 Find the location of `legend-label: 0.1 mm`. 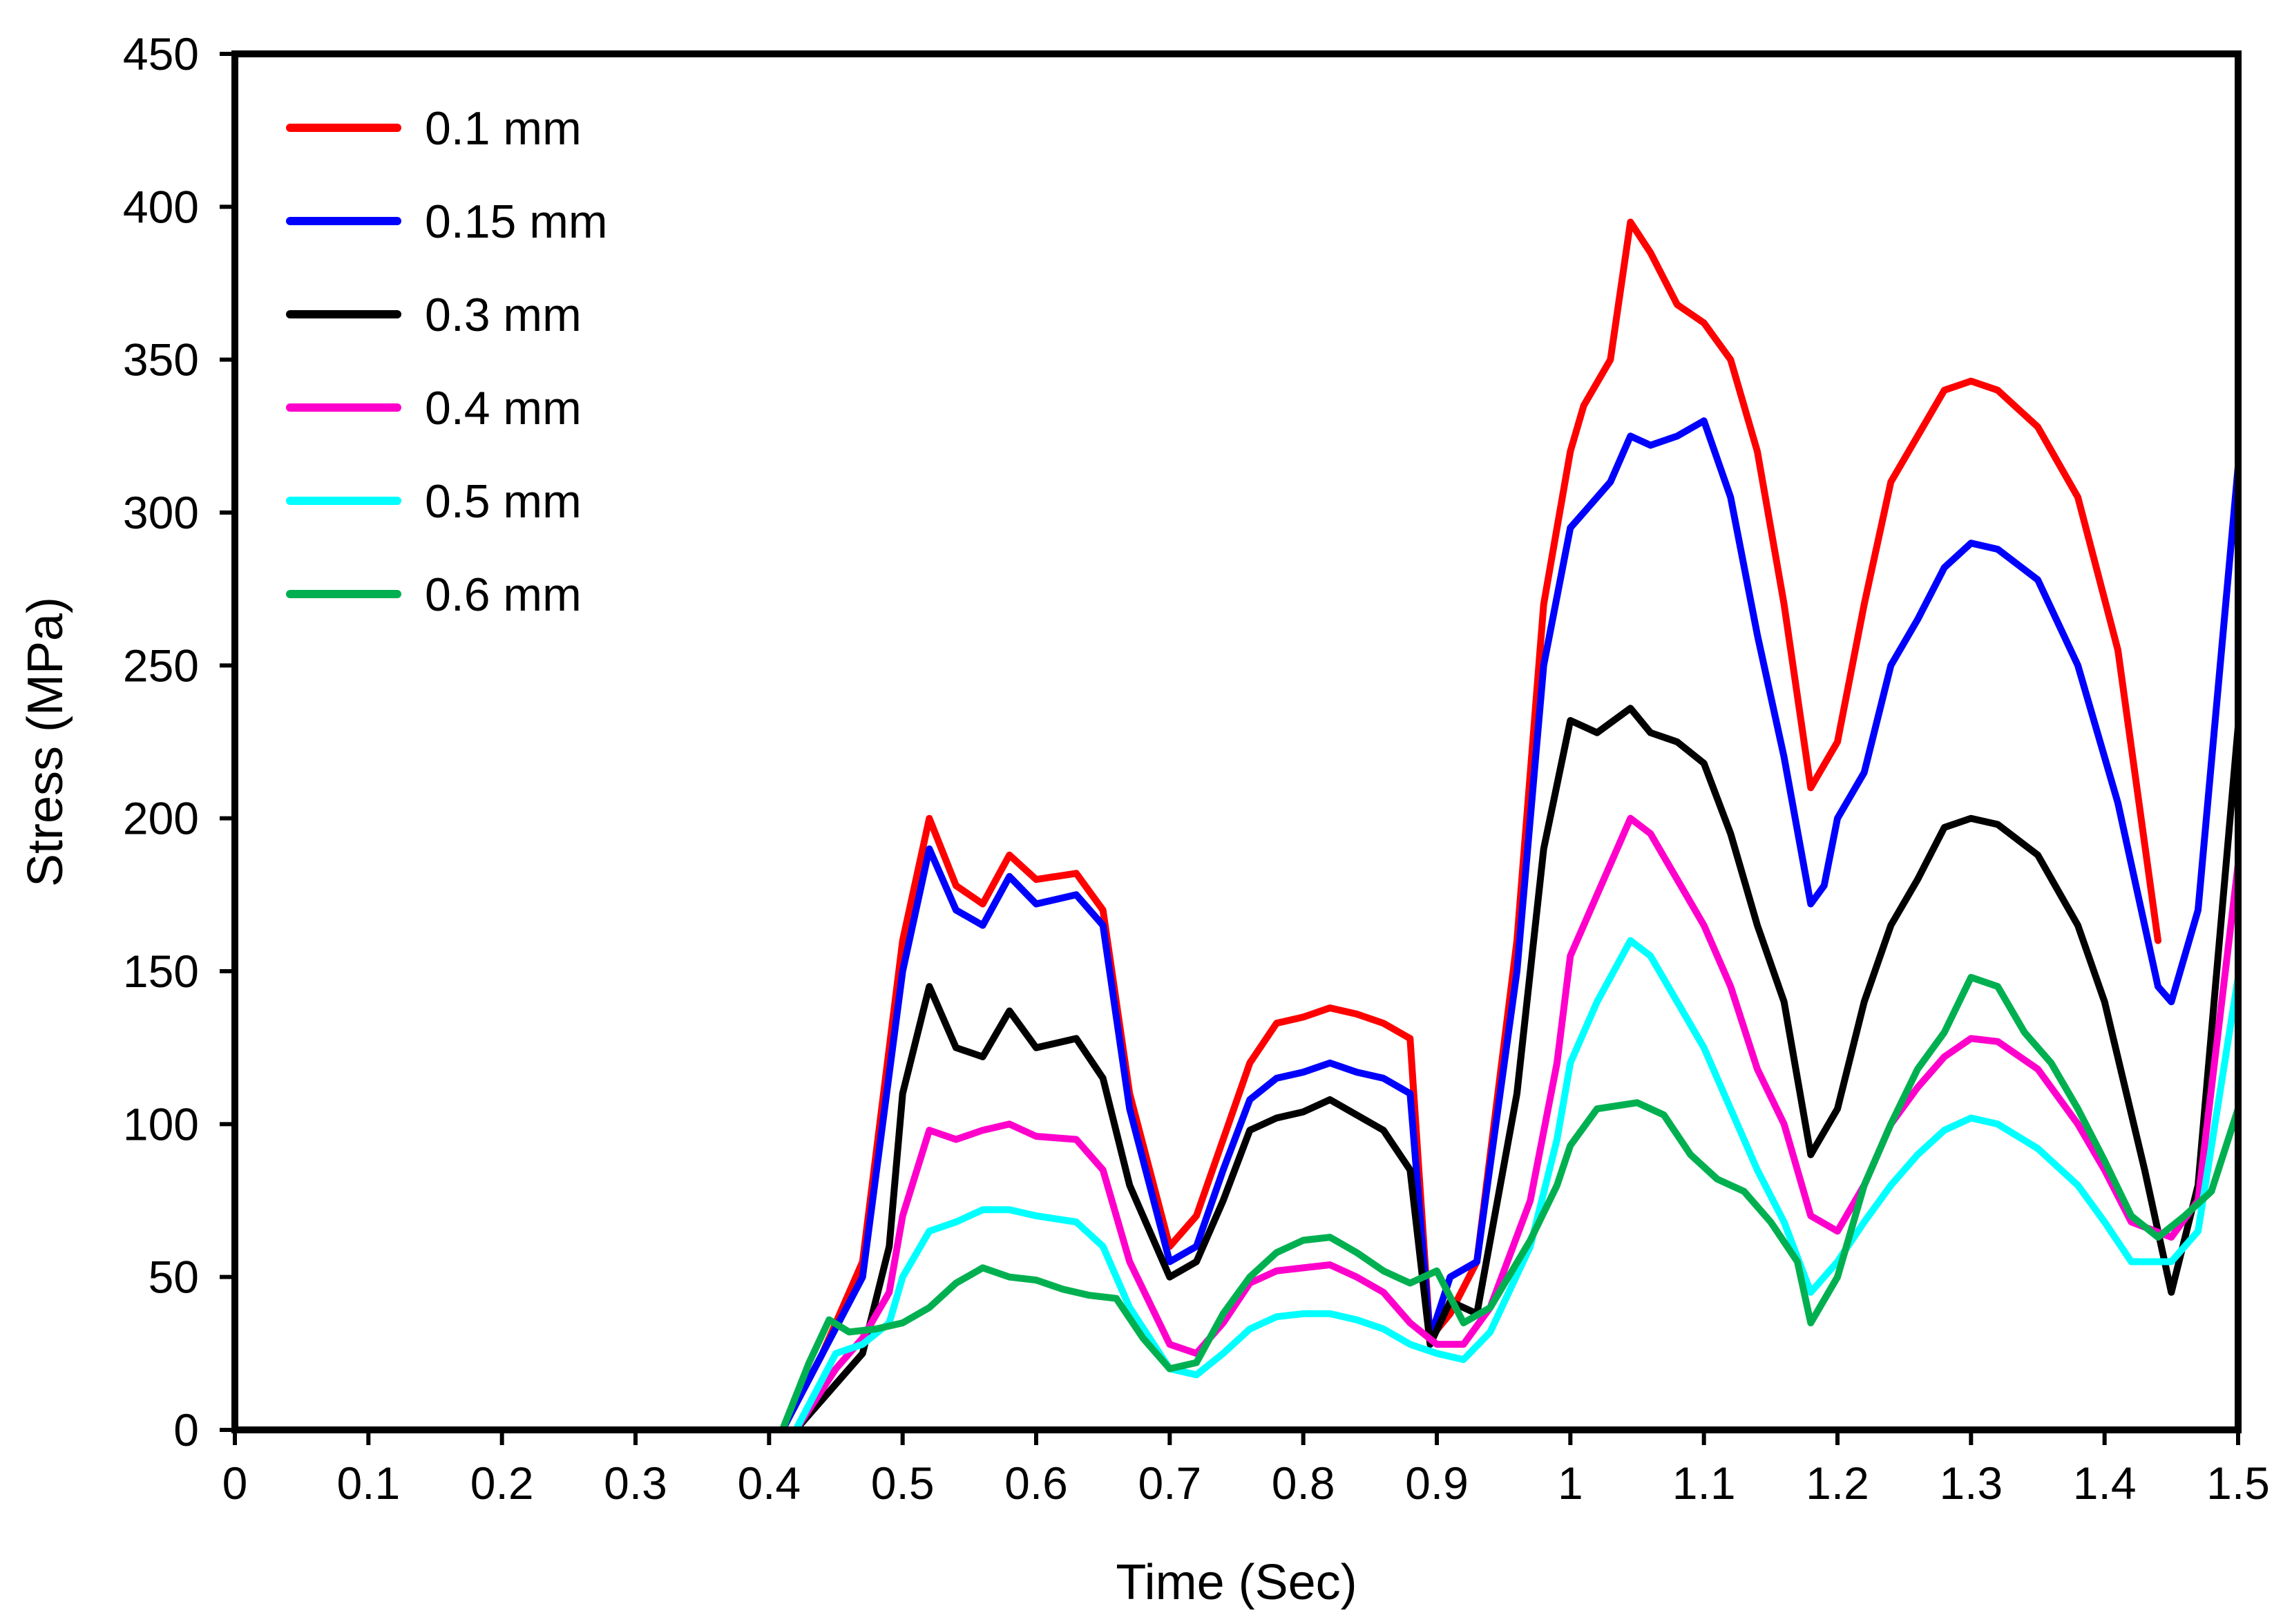

legend-label: 0.1 mm is located at coordinates (504, 128).